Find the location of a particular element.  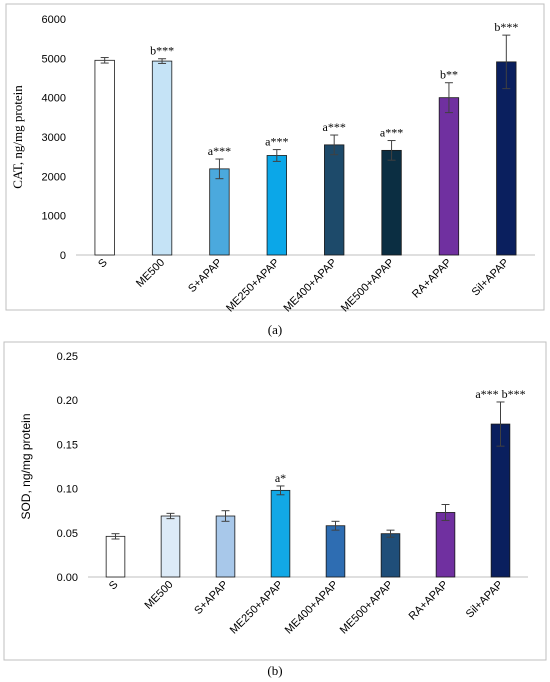

y-tick-label: 0.20 is located at coordinates (67, 401).